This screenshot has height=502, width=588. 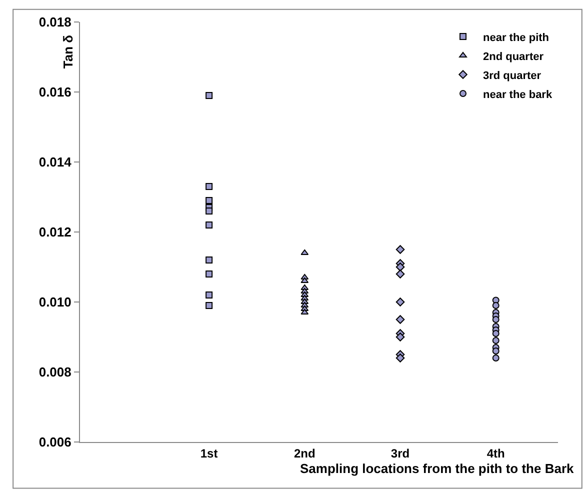 I want to click on y-tick-label: 0.016, so click(x=55, y=92).